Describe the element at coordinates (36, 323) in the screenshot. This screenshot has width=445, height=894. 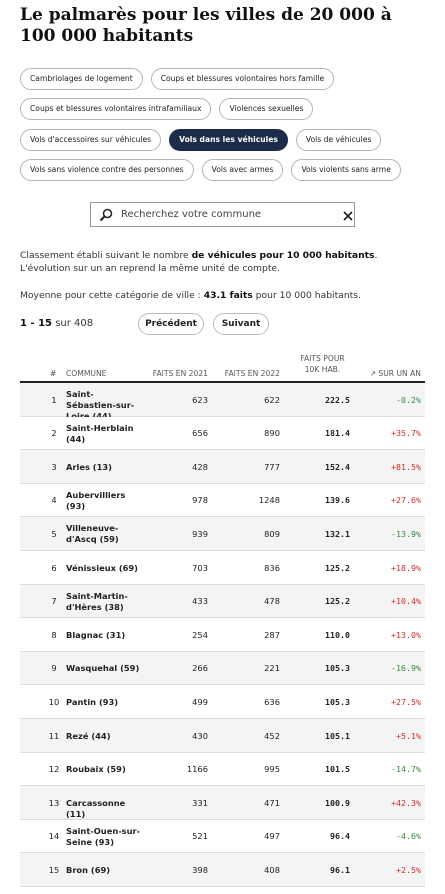
I see `range: 1 - 15` at that location.